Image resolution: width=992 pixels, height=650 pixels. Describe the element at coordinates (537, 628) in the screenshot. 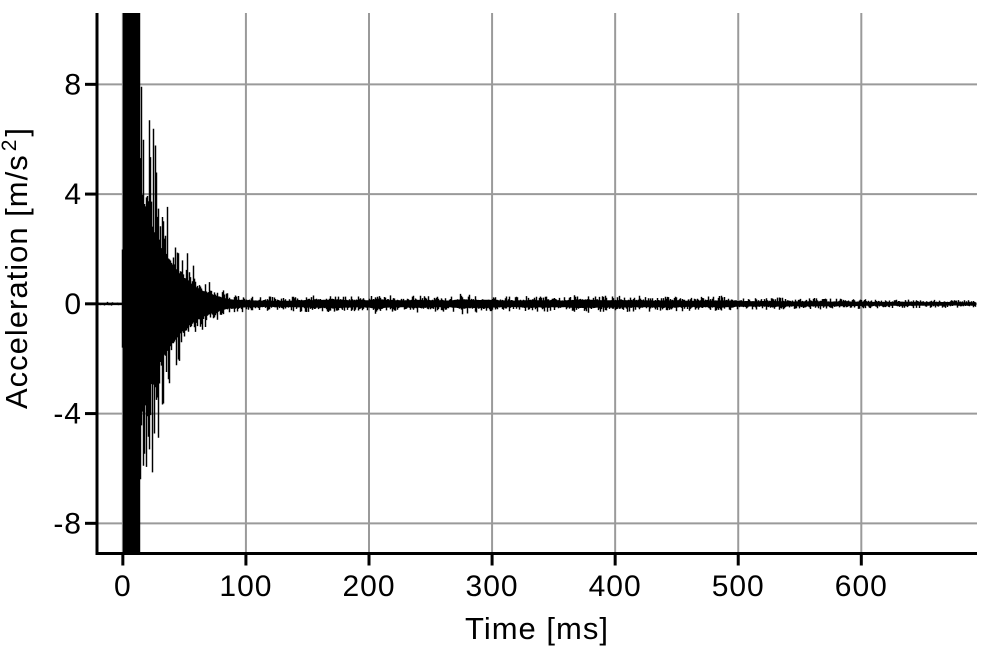

I see `x-axis-title: Time [ms]` at that location.